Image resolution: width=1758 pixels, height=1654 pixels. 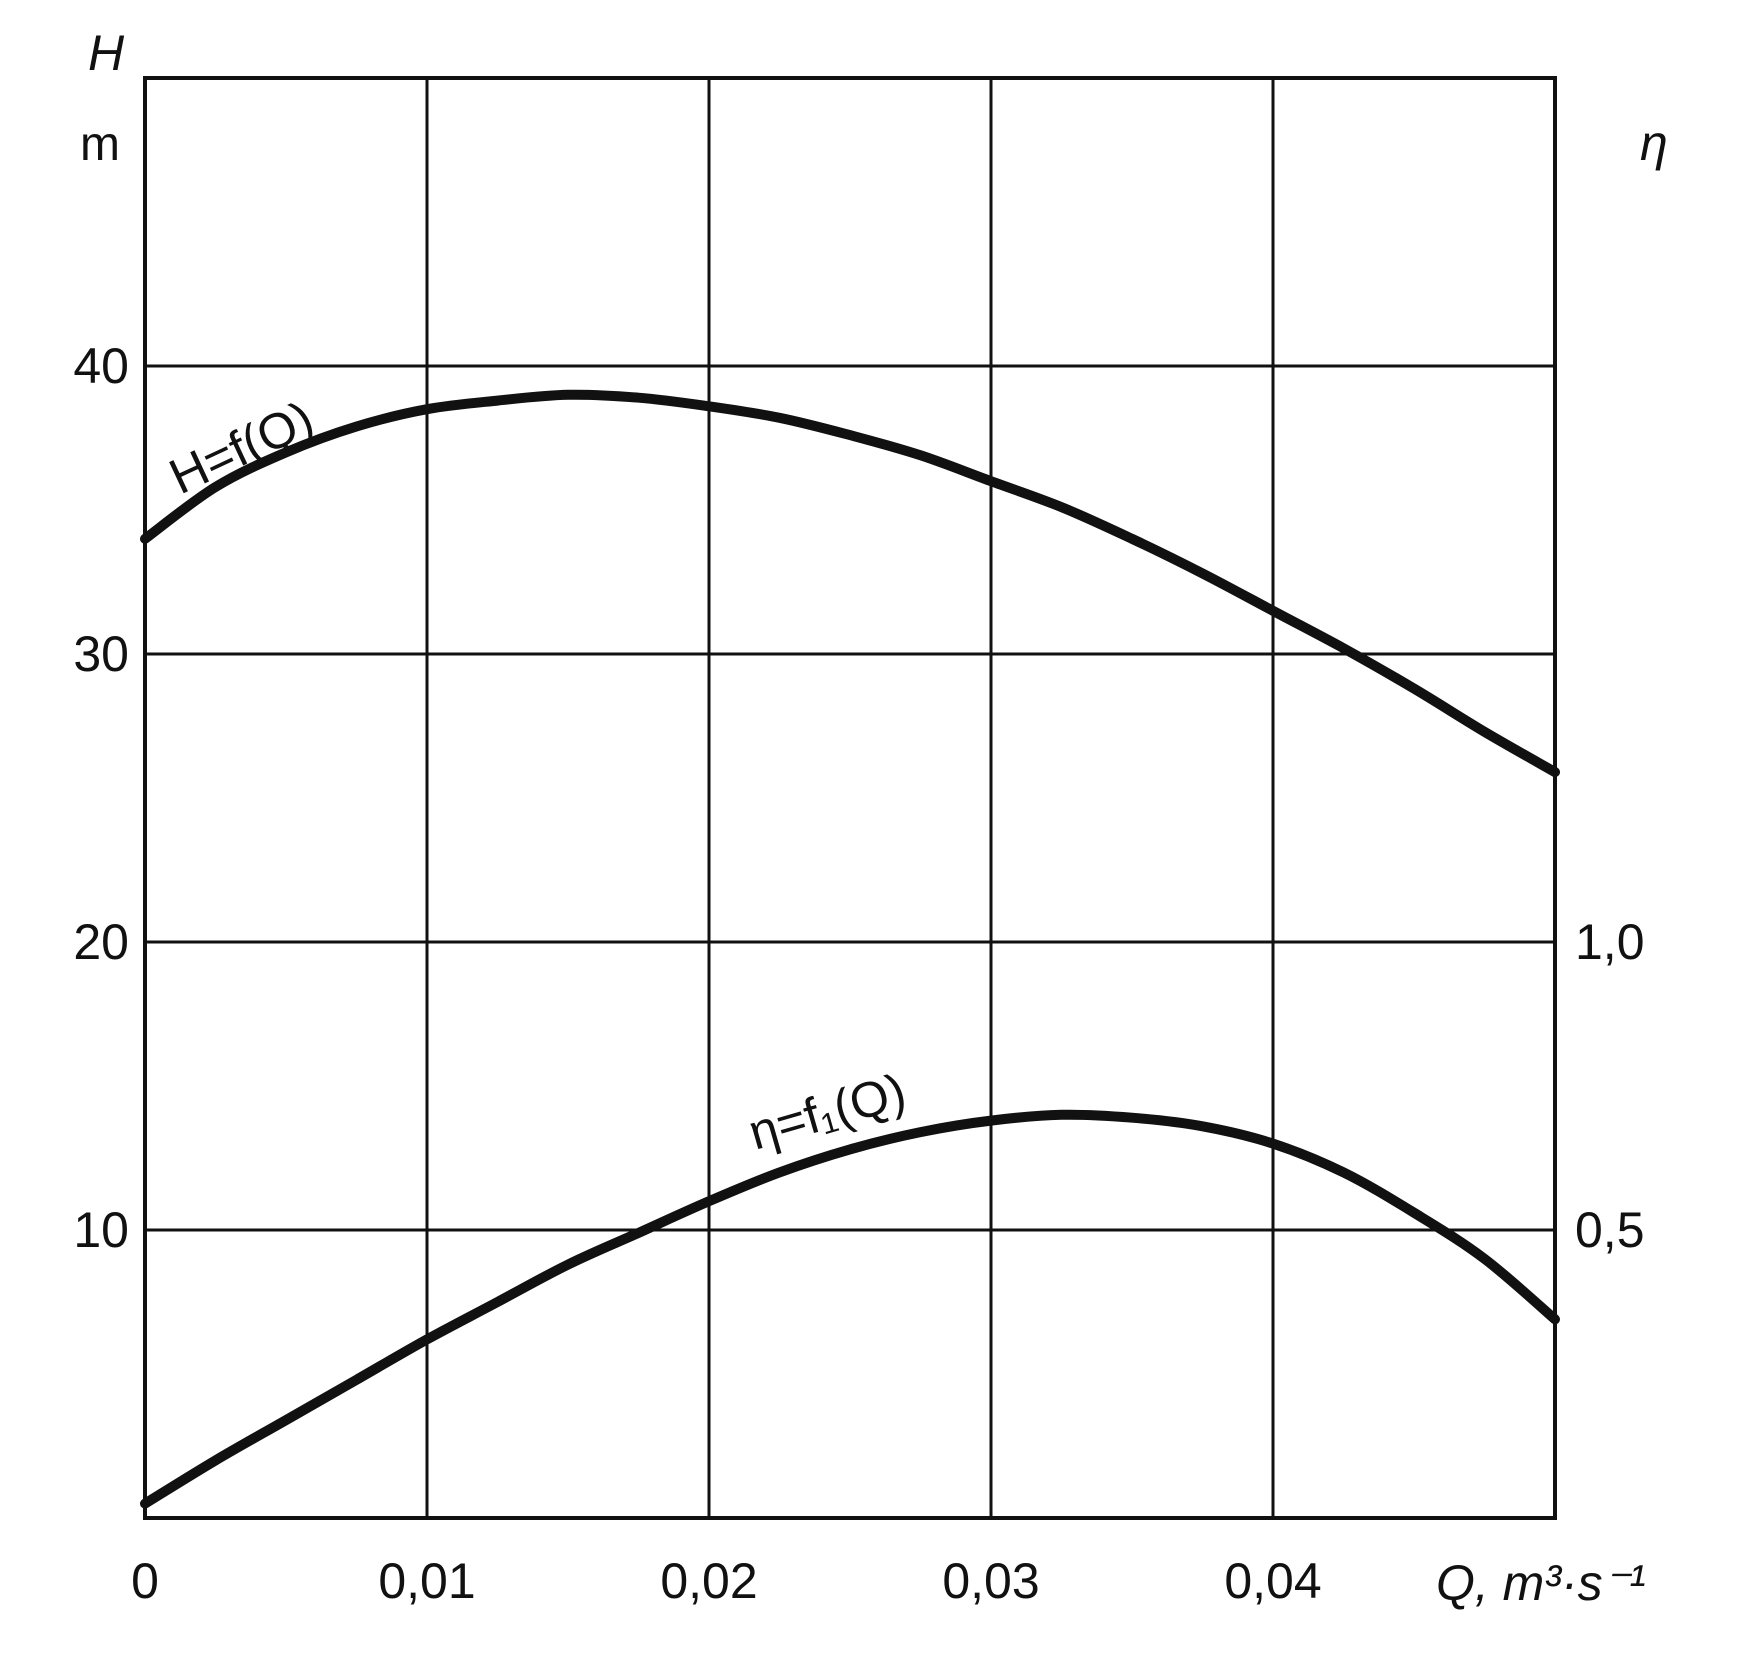 I want to click on x-tick-labels: 0 0,01 0,02 0,03 0,04, so click(x=726, y=1581).